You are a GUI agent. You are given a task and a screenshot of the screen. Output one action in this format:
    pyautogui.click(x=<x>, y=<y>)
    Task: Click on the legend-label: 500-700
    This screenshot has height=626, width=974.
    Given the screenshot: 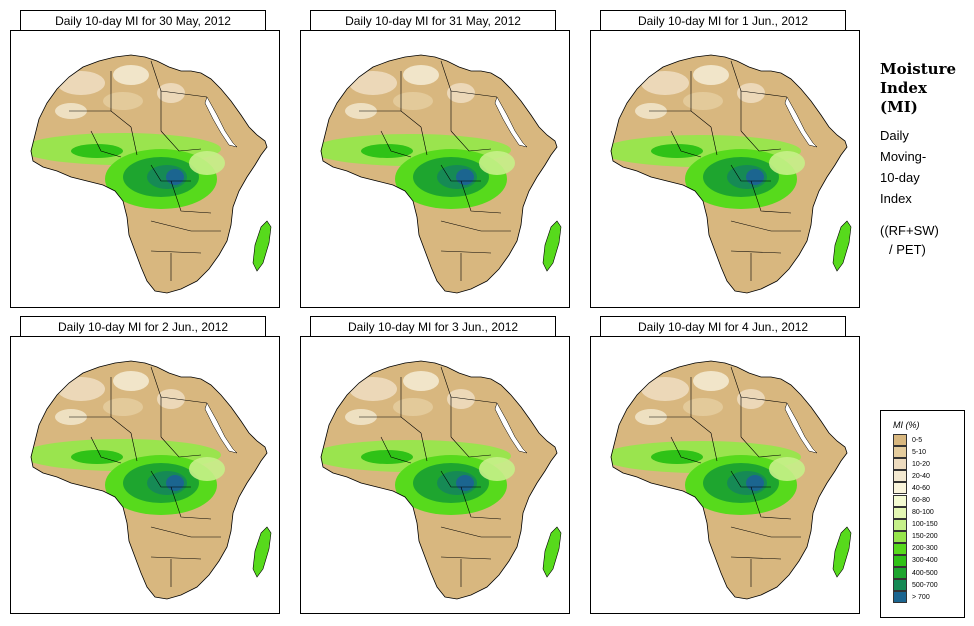 What is the action you would take?
    pyautogui.click(x=925, y=585)
    